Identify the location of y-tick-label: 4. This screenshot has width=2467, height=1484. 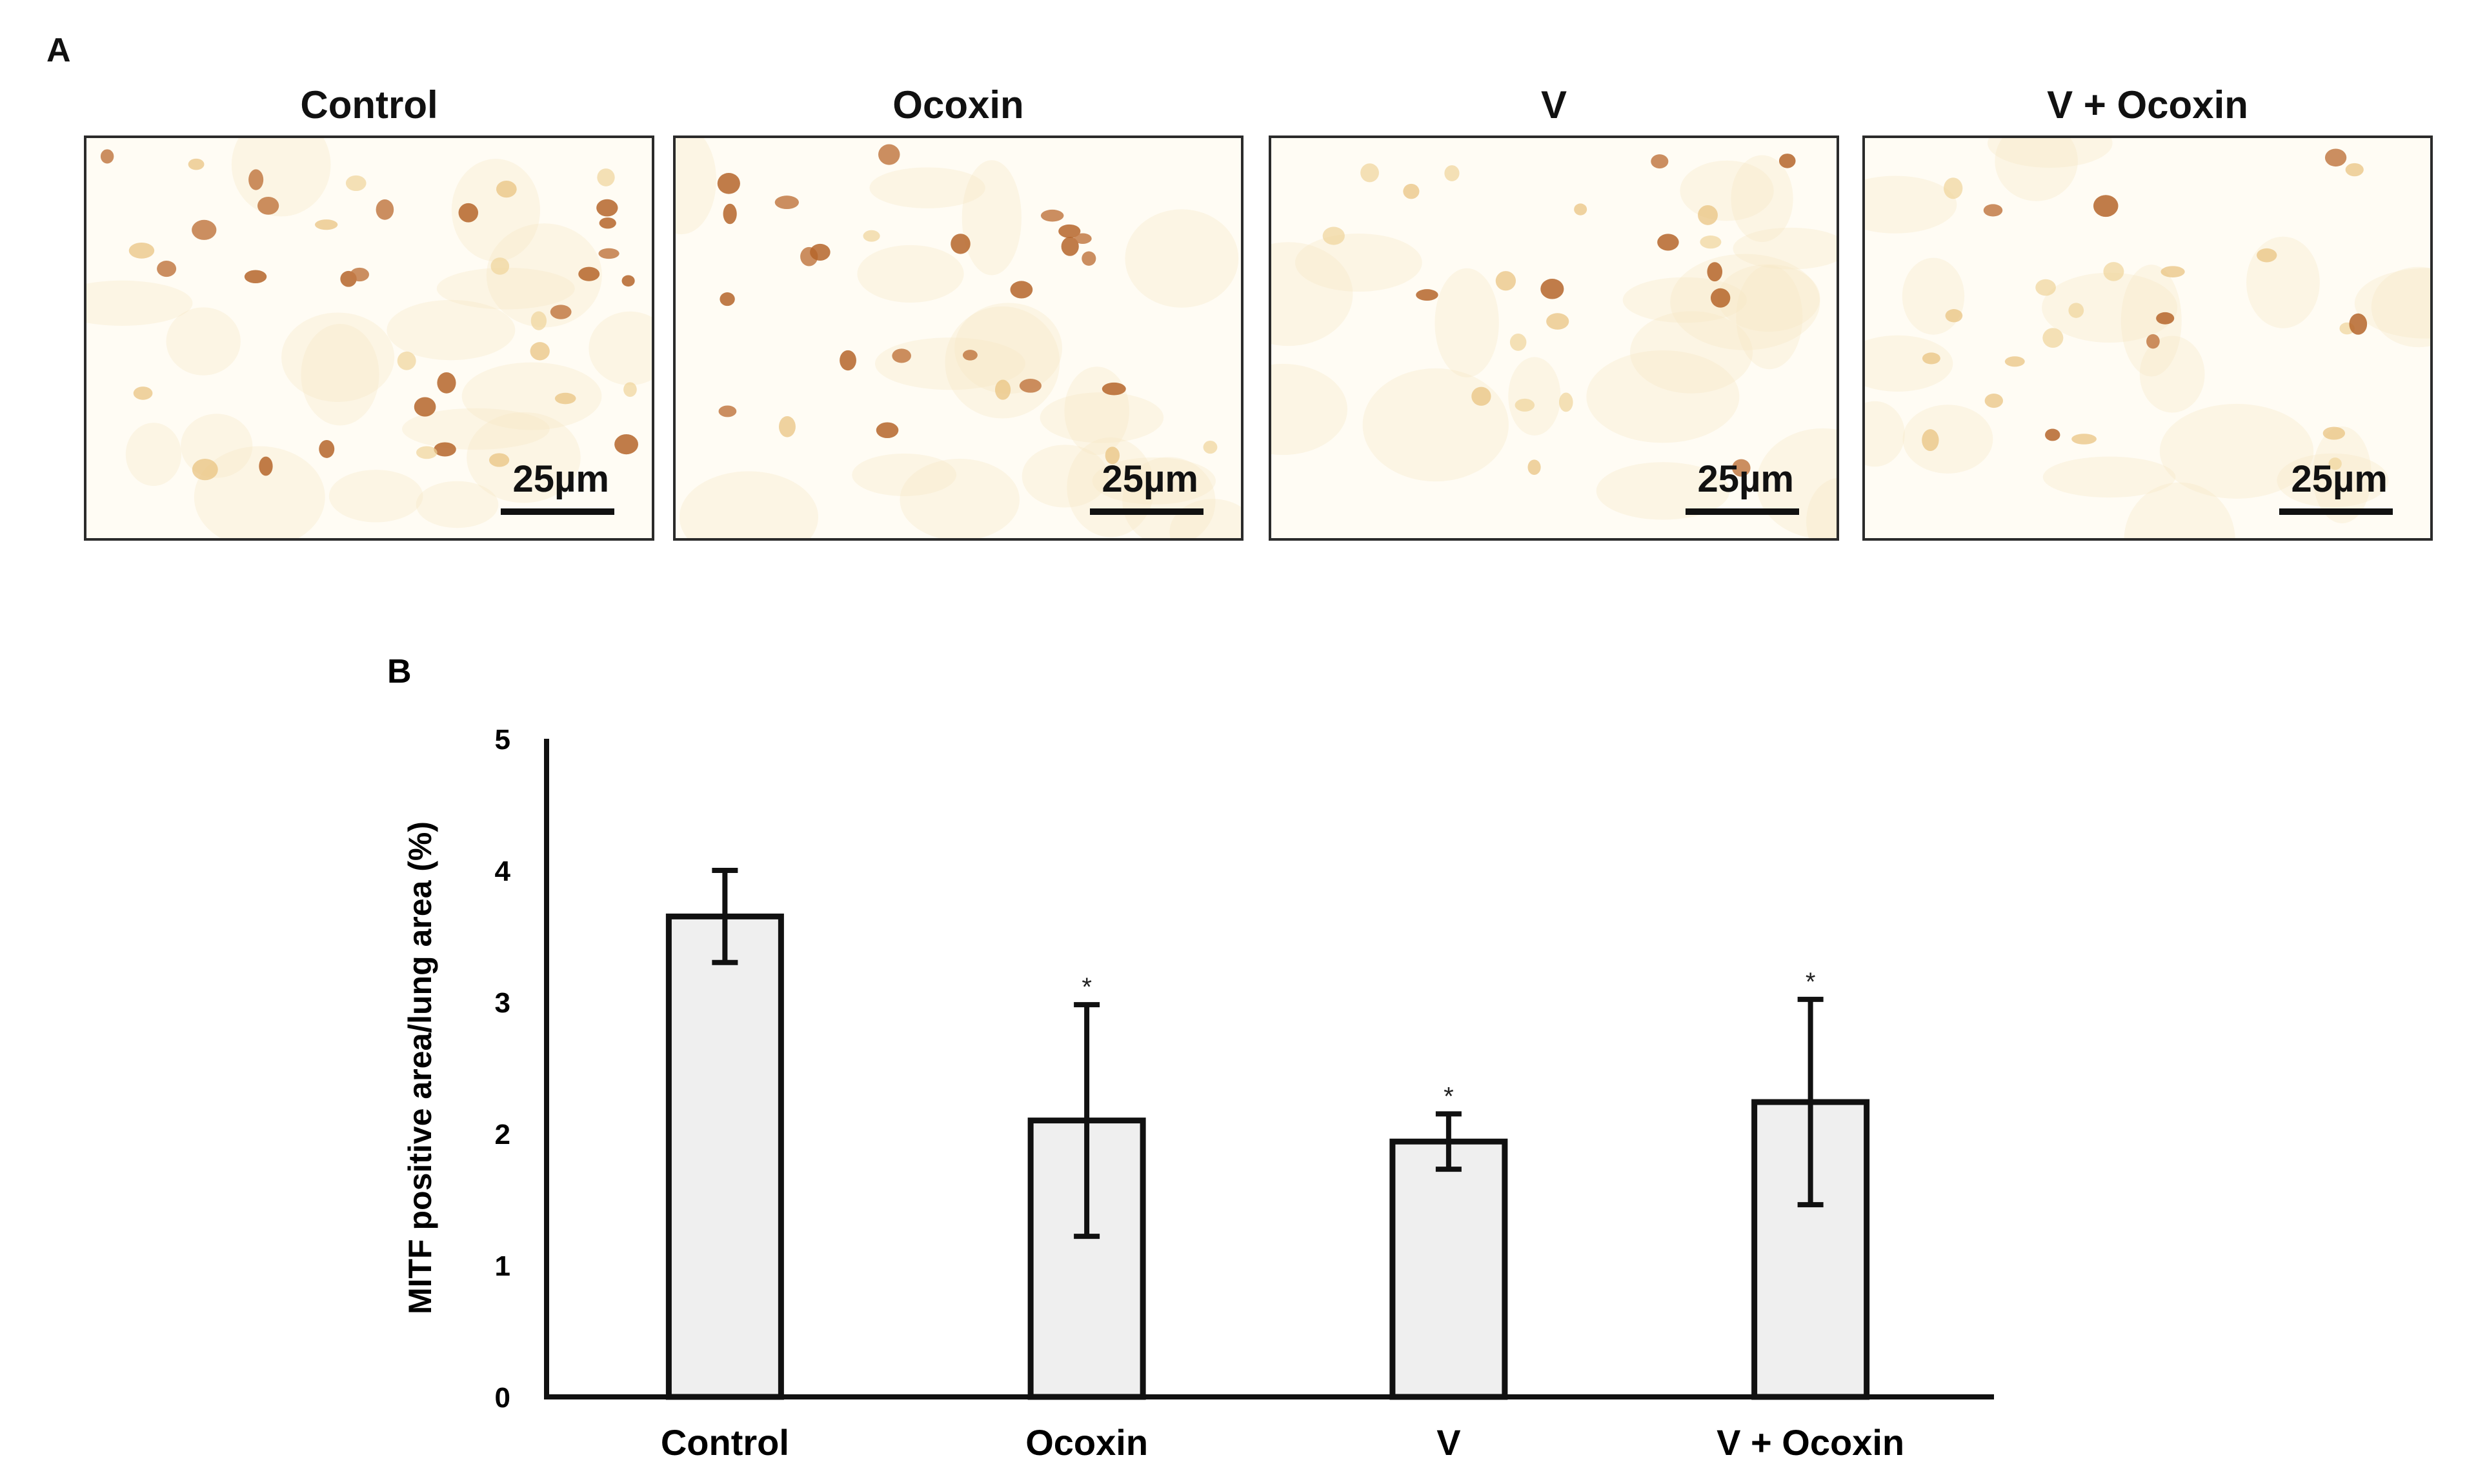
(503, 871).